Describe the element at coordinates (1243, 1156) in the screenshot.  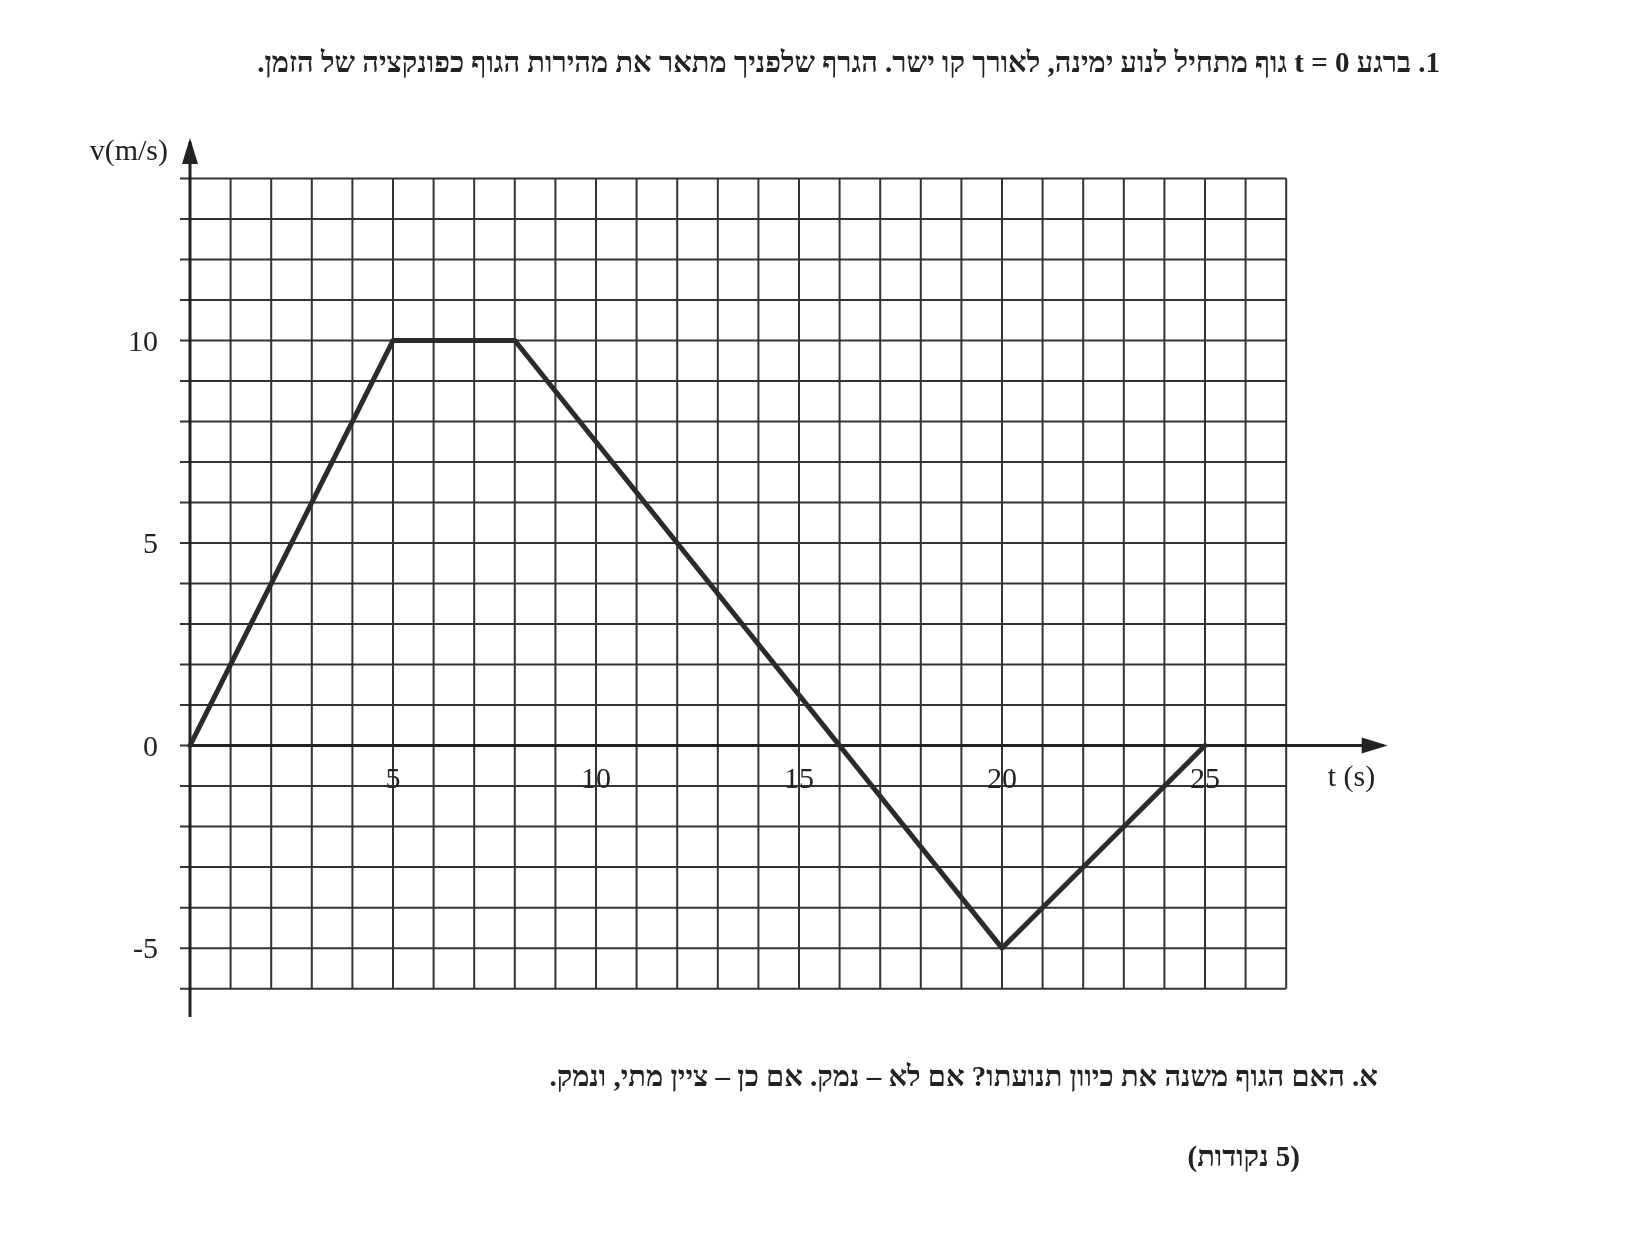
I see `text: (5 נקודות)` at that location.